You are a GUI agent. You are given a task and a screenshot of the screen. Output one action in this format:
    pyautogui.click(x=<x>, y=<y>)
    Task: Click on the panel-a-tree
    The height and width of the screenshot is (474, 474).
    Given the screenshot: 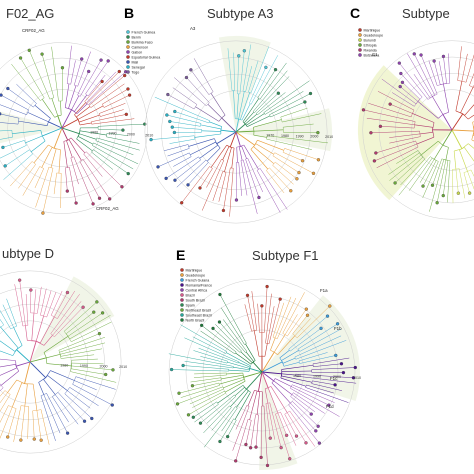 What is the action you would take?
    pyautogui.click(x=73, y=130)
    